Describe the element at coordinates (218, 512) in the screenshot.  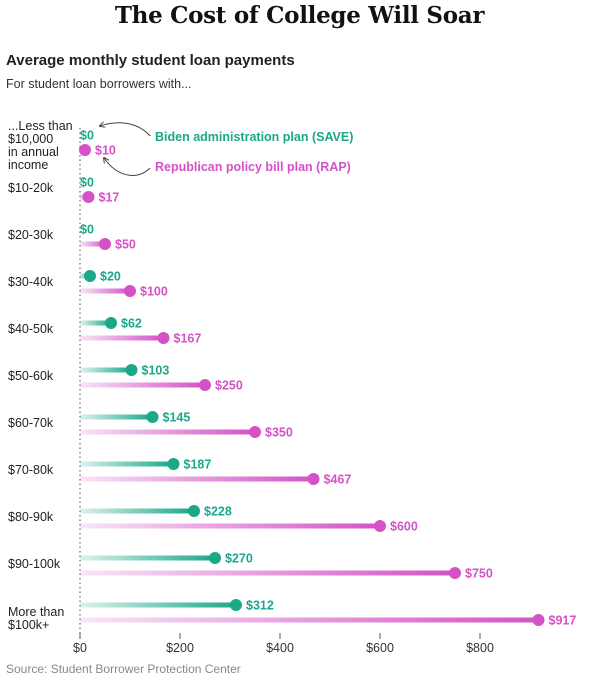
I see `save-value-label: $228` at that location.